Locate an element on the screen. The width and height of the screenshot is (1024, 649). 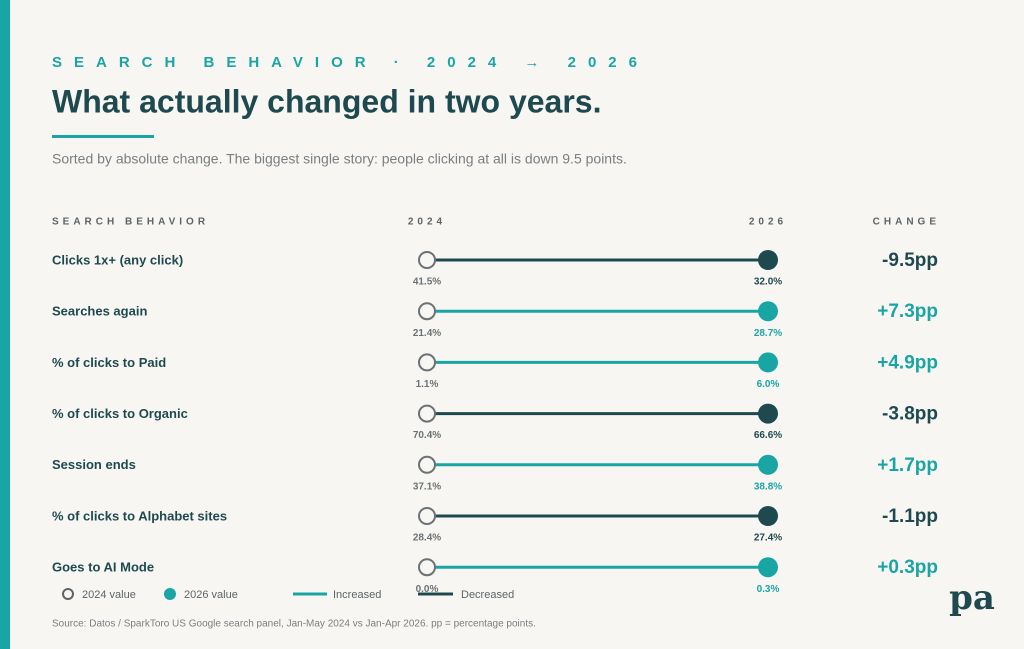
change-value: -9.5pp is located at coordinates (910, 260).